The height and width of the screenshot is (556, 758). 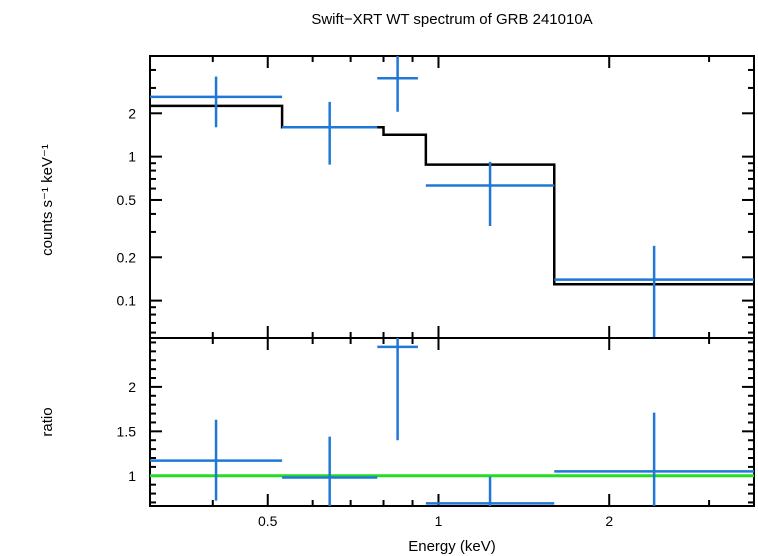 What do you see at coordinates (127, 301) in the screenshot?
I see `y-tick-label-top: 0.1` at bounding box center [127, 301].